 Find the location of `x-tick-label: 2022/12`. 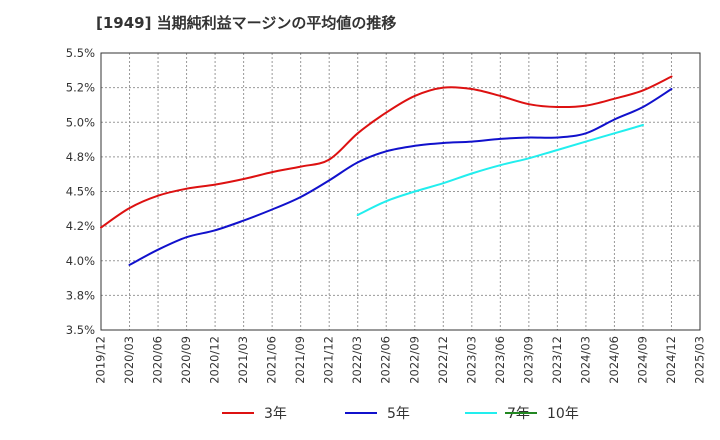

x-tick-label: 2022/12 is located at coordinates (443, 360).